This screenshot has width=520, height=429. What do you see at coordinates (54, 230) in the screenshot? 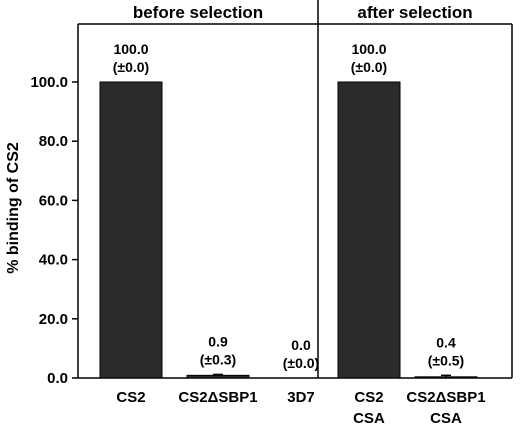
I see `y-axis: 0.0 20.0 40.0 60.0 80.0 100.0` at bounding box center [54, 230].